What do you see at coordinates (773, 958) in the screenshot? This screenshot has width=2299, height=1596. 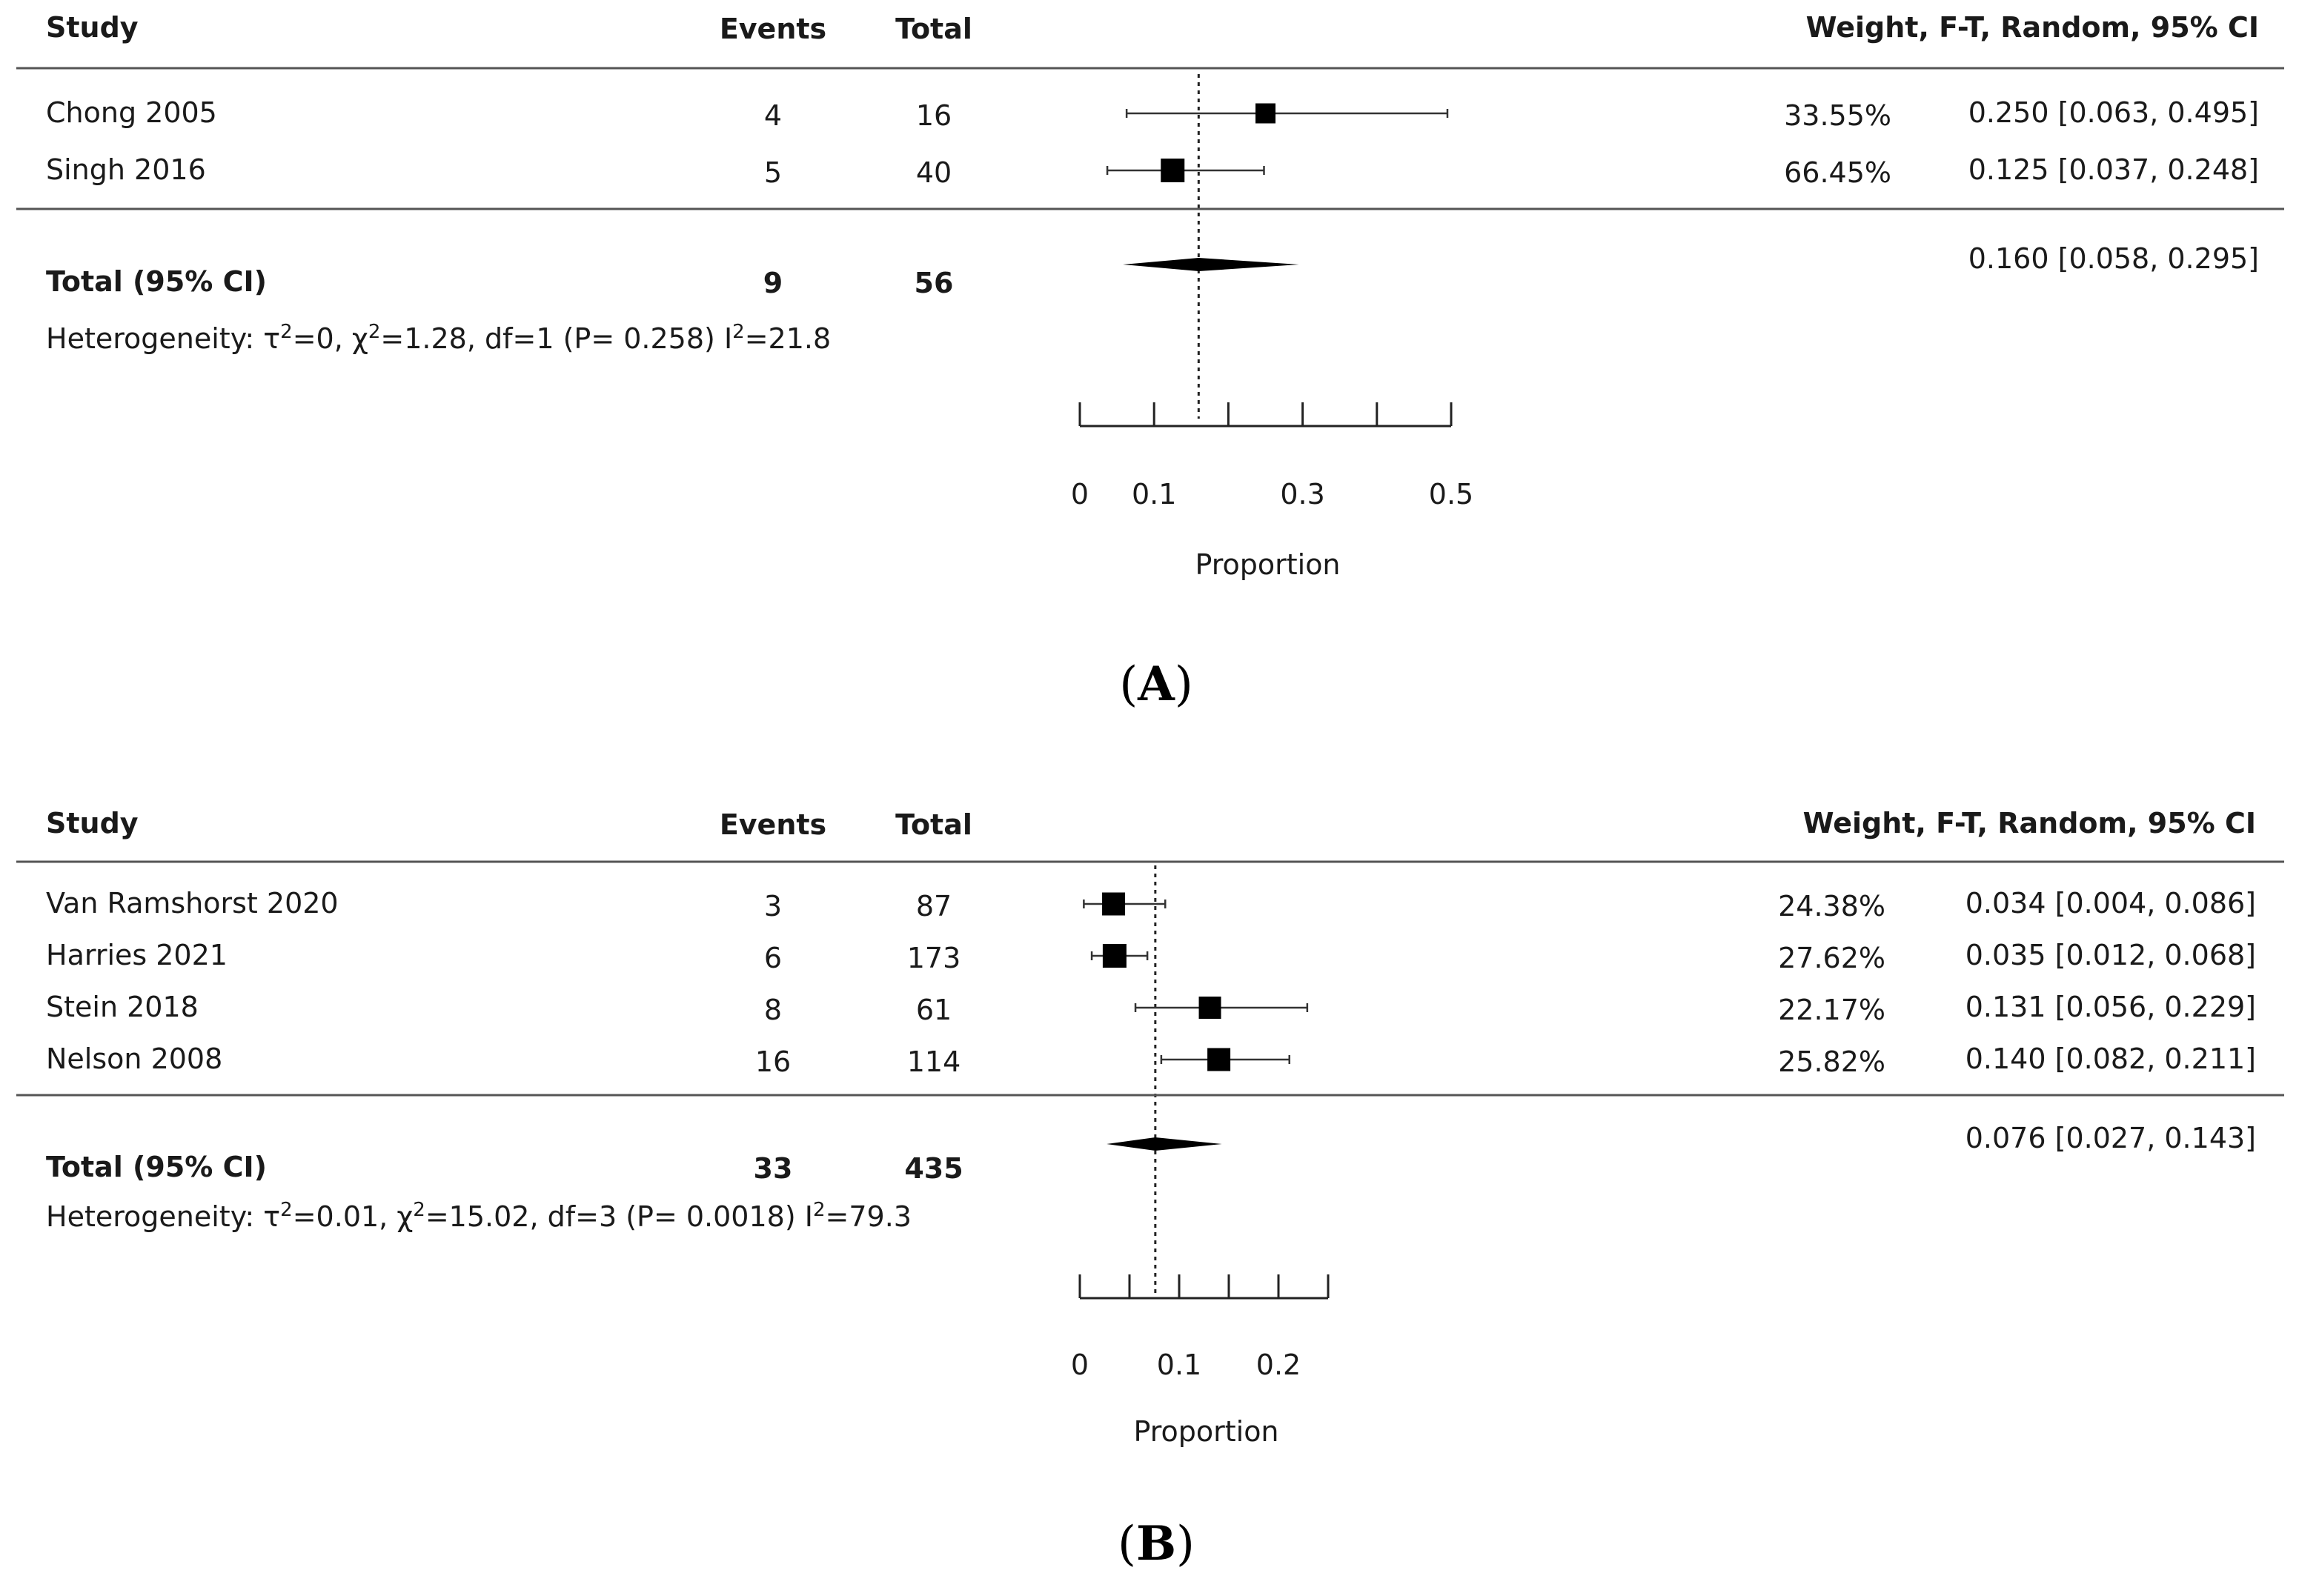 I see `study-events: 6` at bounding box center [773, 958].